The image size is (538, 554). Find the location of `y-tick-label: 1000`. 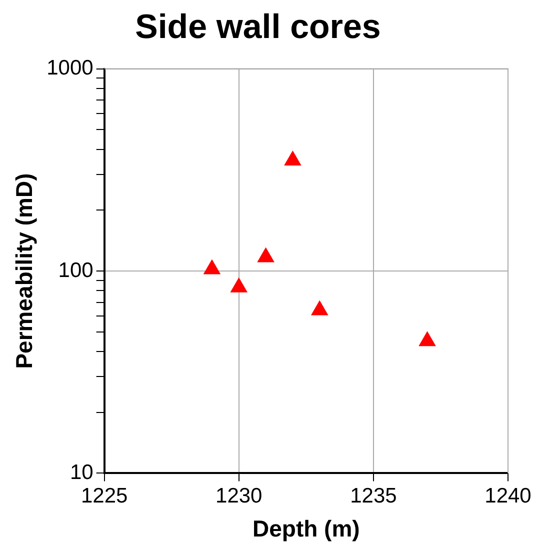

y-tick-label: 1000 is located at coordinates (70, 68).